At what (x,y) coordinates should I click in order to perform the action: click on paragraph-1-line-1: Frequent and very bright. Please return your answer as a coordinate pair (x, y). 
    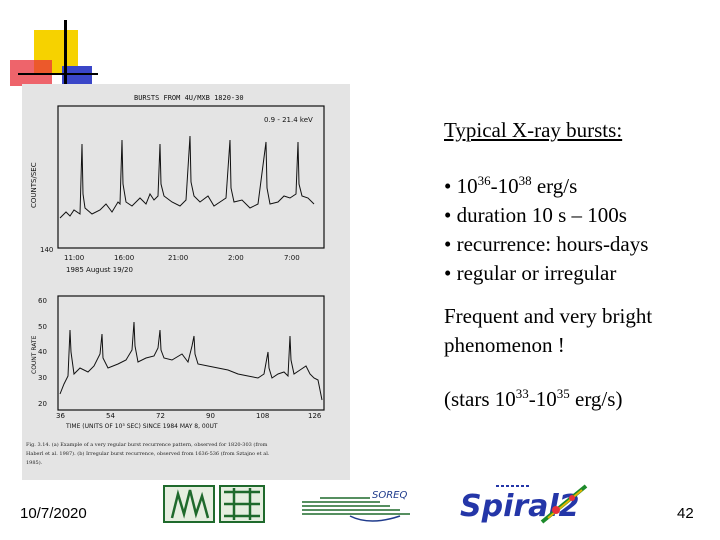
    Looking at the image, I should click on (548, 316).